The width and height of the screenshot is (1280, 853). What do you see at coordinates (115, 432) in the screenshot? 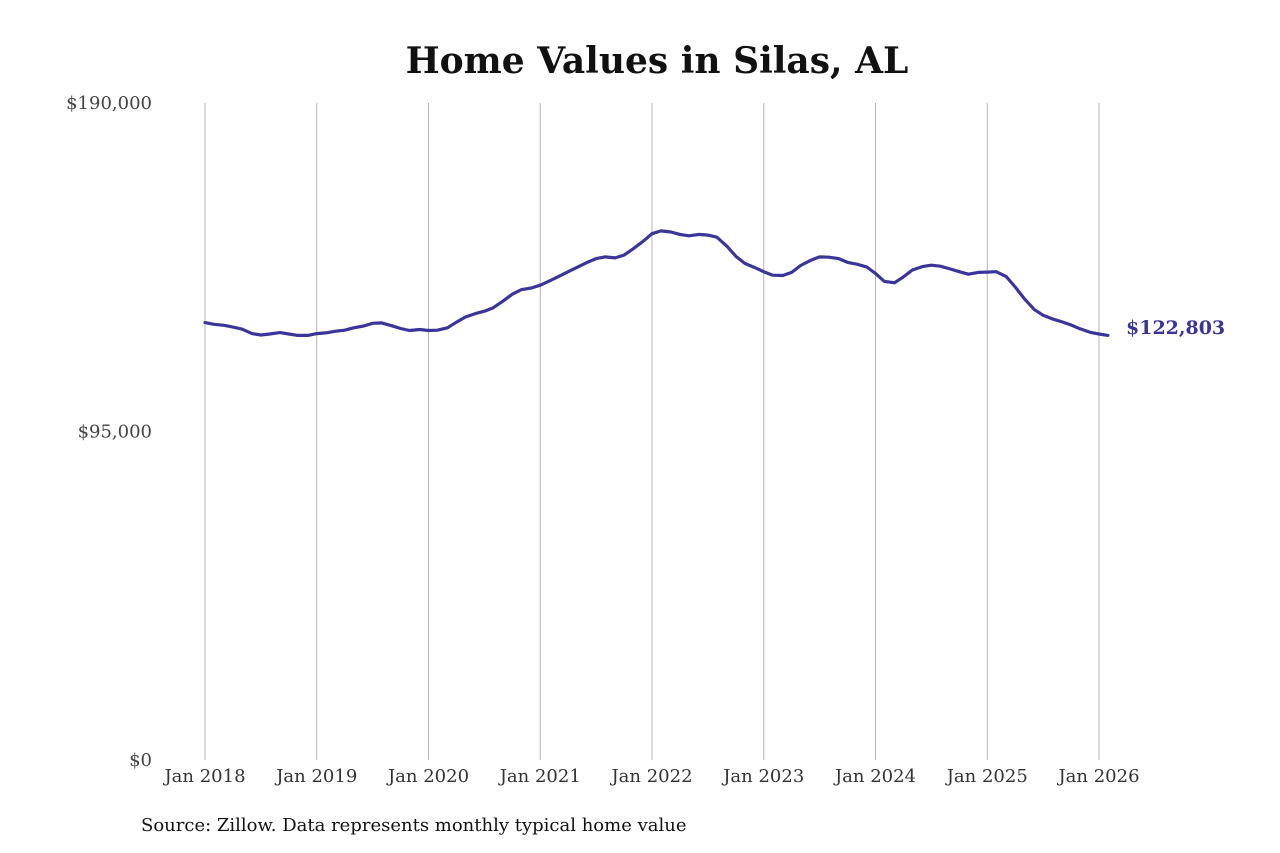
I see `y-tick-label: $95,000` at bounding box center [115, 432].